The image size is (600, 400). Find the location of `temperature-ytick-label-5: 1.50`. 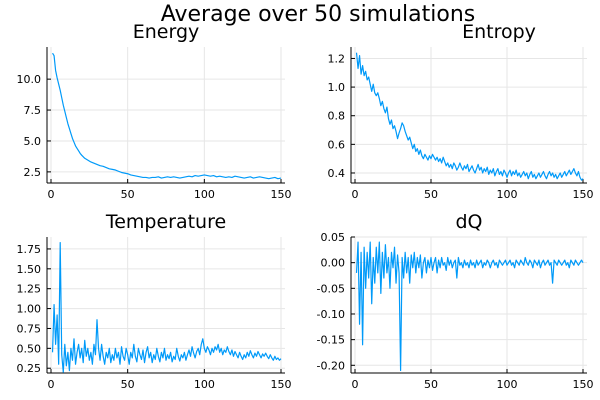

temperature-ytick-label-5: 1.50 is located at coordinates (29, 269).